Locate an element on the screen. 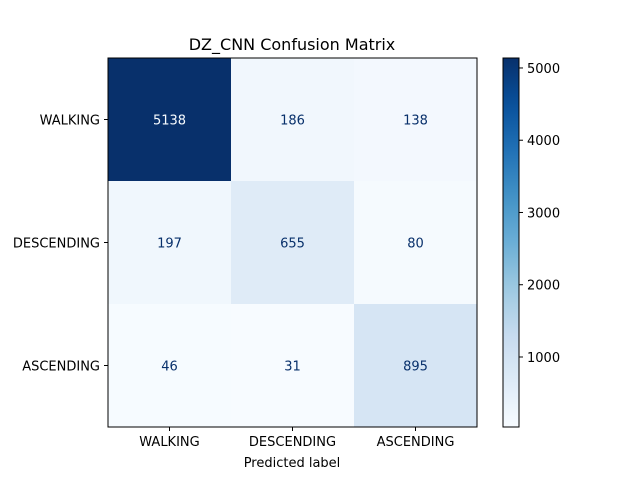 The image size is (640, 484). colorbar-tick-label: 4000 is located at coordinates (543, 141).